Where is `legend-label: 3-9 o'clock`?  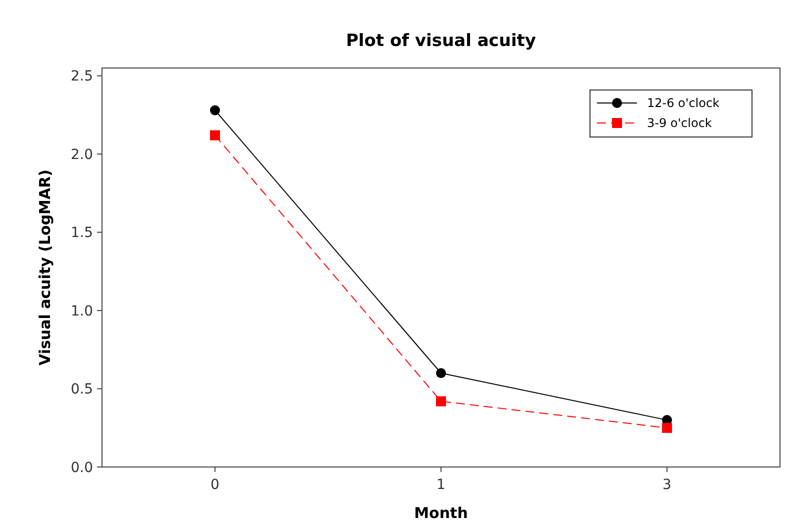
legend-label: 3-9 o'clock is located at coordinates (679, 123).